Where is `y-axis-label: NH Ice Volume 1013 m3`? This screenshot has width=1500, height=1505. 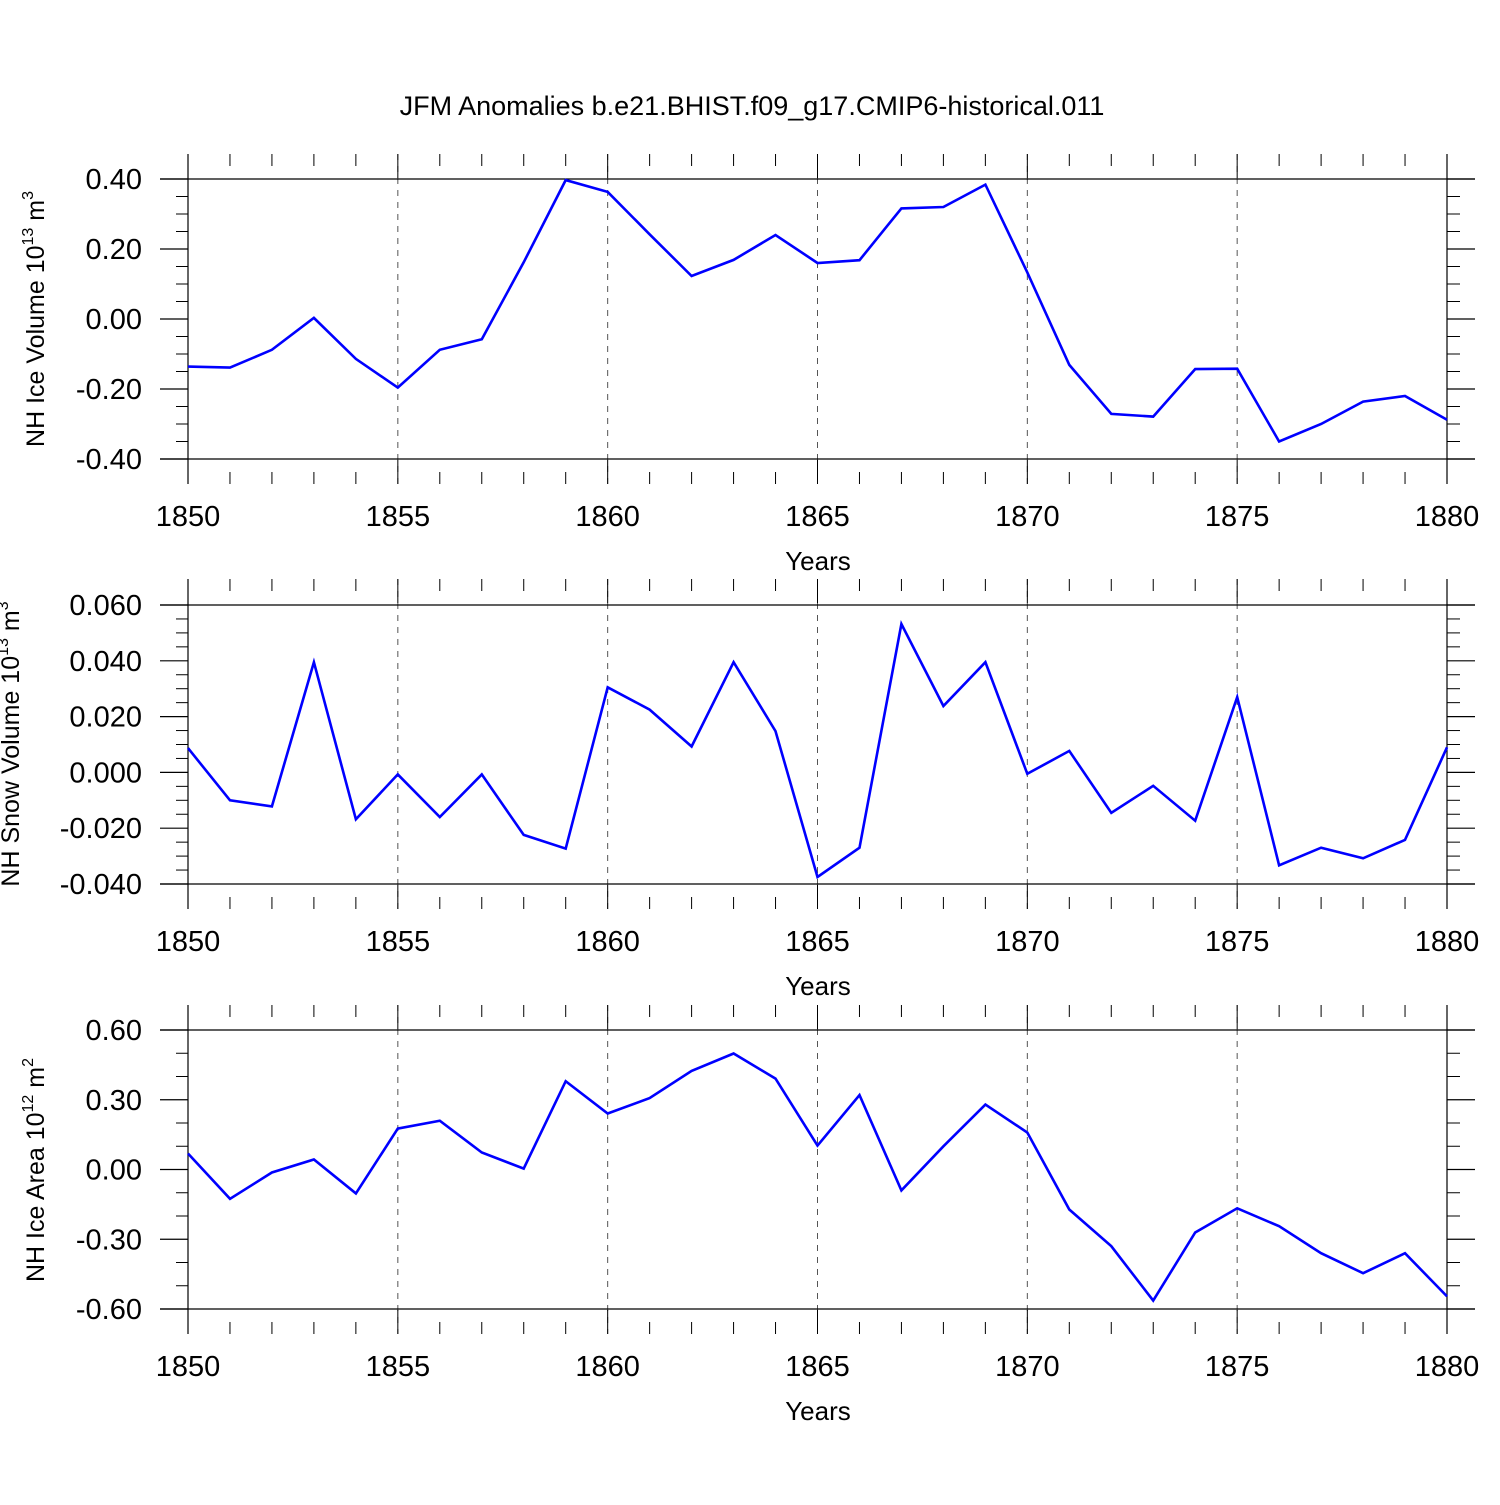 y-axis-label: NH Ice Volume 1013 m3 is located at coordinates (35, 319).